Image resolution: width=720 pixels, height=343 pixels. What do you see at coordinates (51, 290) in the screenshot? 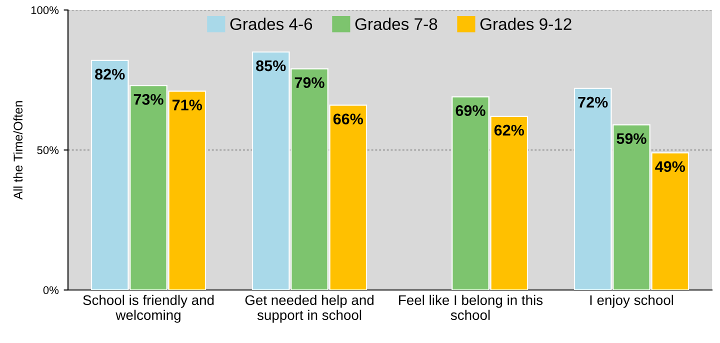
I see `y-tick-label: 0%` at bounding box center [51, 290].